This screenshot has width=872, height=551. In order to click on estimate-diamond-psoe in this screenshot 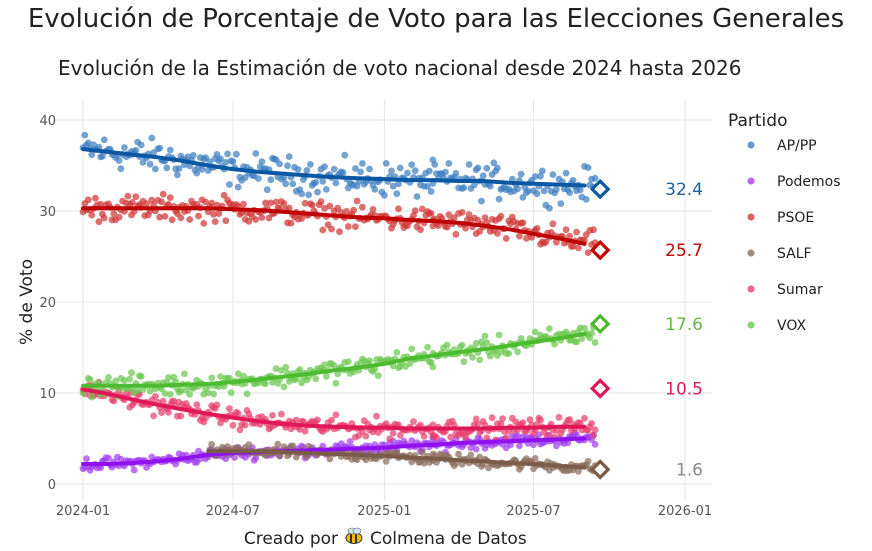, I will do `click(600, 250)`.